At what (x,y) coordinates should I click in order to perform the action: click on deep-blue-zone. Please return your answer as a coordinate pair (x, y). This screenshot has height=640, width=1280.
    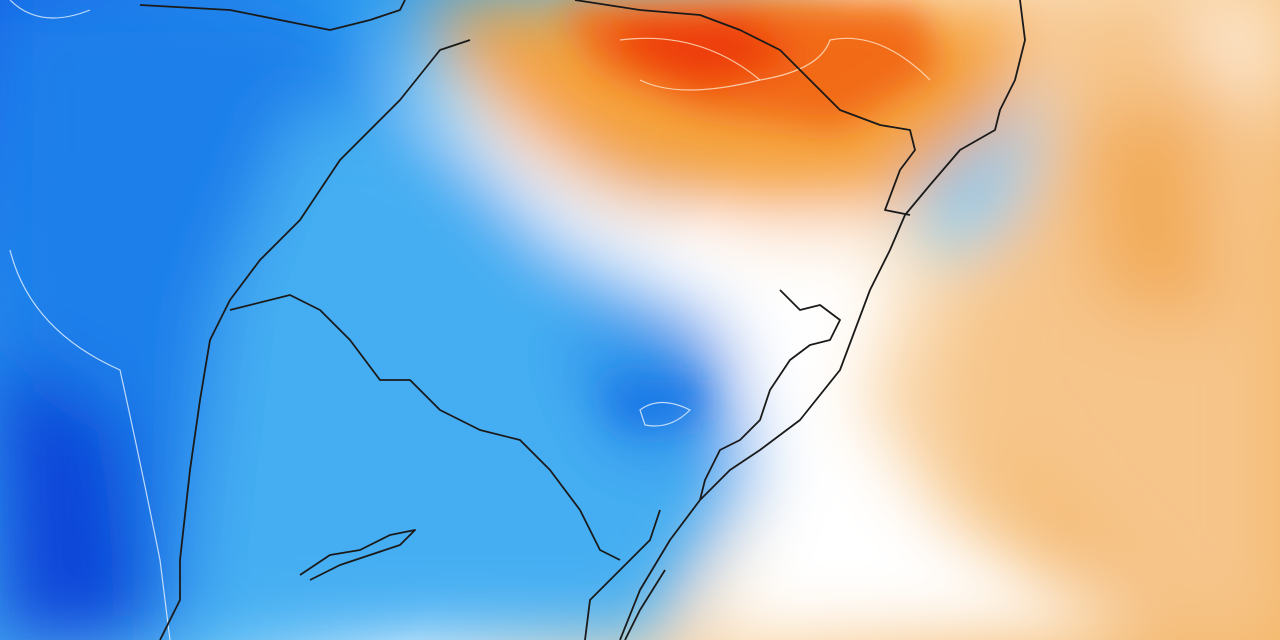
    Looking at the image, I should click on (75, 495).